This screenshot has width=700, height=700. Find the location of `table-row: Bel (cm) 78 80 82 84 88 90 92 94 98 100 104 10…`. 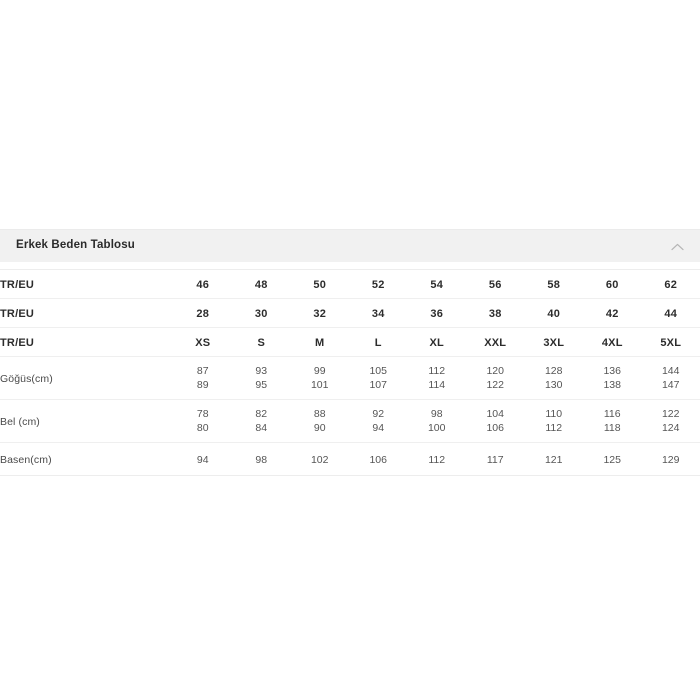

table-row: Bel (cm) 78 80 82 84 88 90 92 94 98 100 104 10… is located at coordinates (350, 421).